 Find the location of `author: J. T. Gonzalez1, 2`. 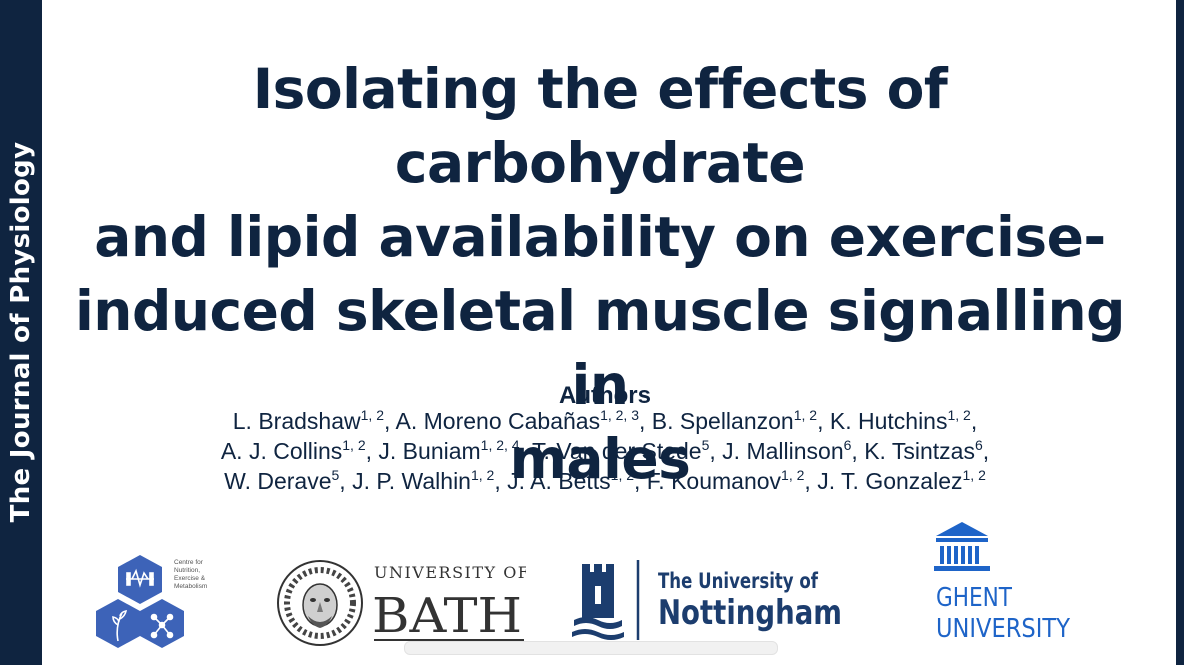

author: J. T. Gonzalez1, 2 is located at coordinates (901, 481).